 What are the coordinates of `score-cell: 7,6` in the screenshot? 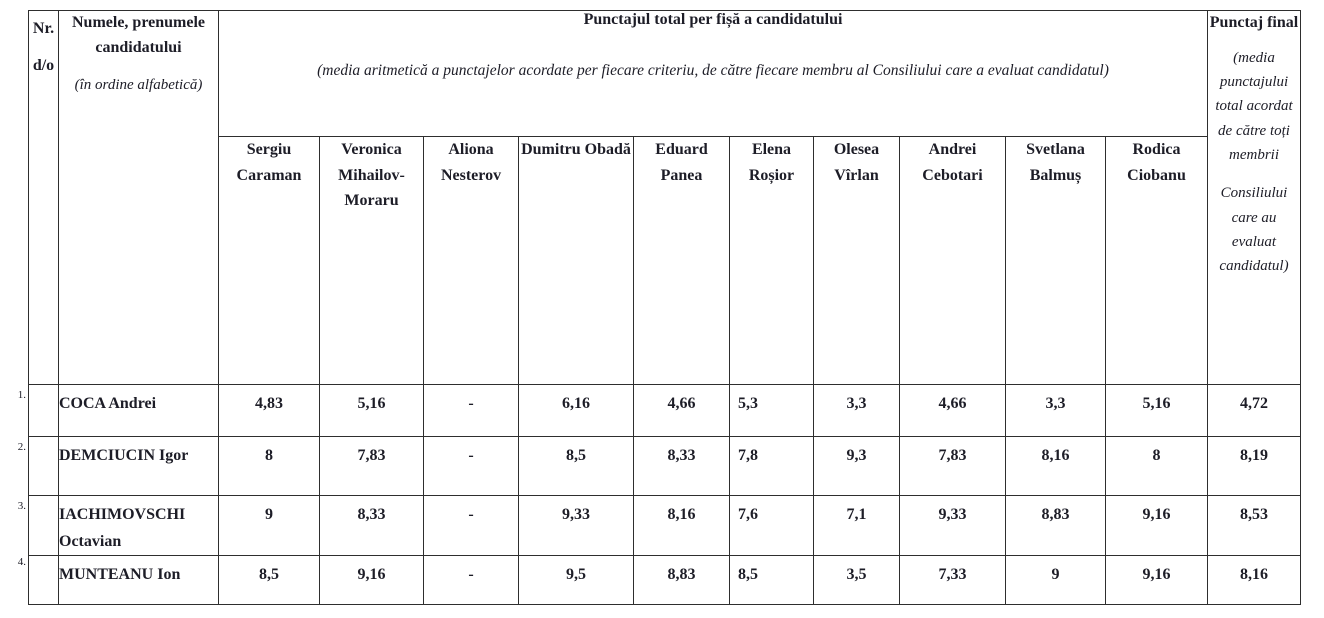 It's located at (771, 525).